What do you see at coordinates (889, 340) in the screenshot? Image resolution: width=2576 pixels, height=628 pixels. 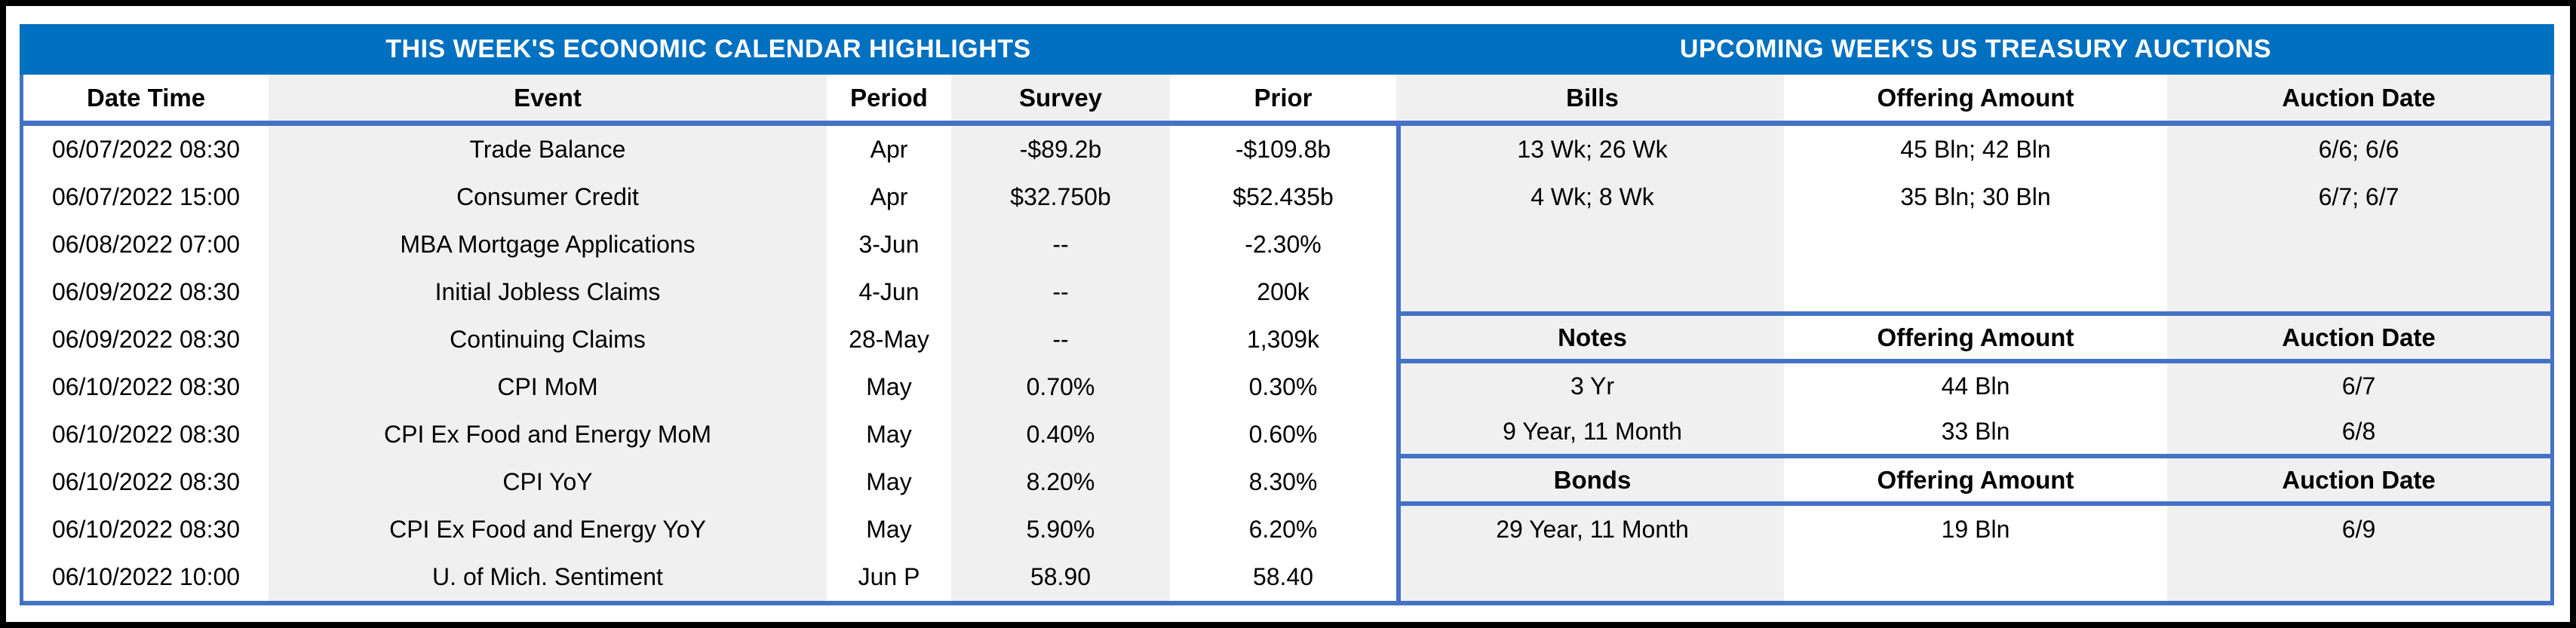 I see `calendar-cell: 28-May` at bounding box center [889, 340].